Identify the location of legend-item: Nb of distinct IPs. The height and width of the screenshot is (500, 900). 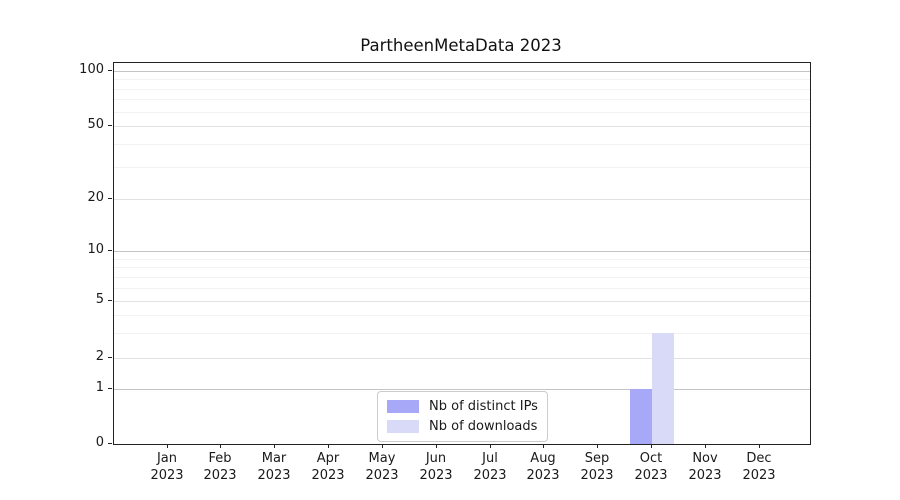
(462, 406).